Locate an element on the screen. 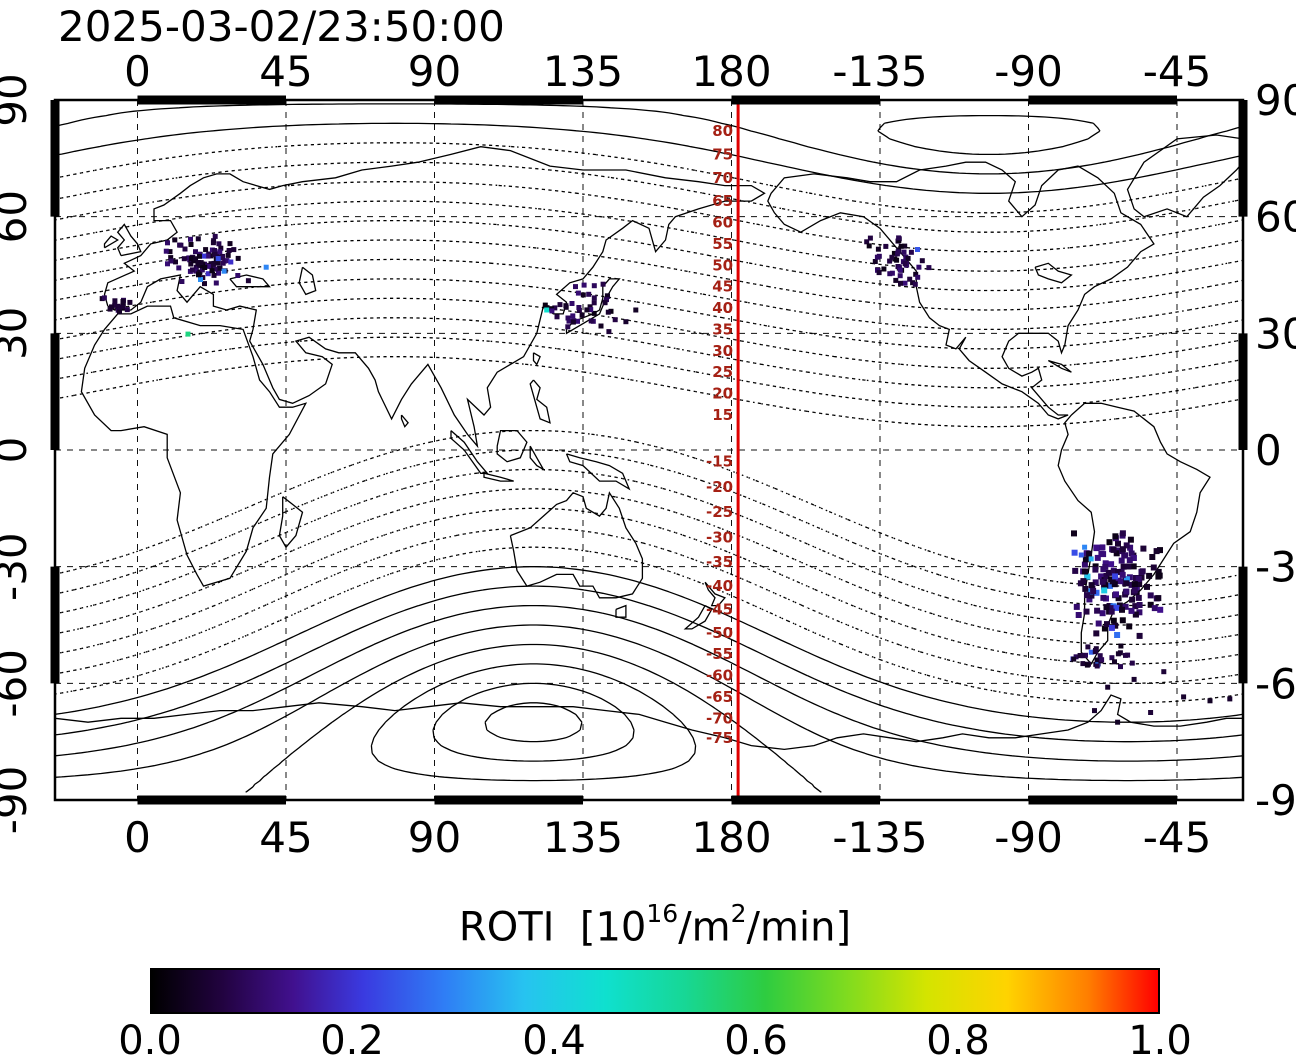 Image resolution: width=1296 pixels, height=1064 pixels. contour-label: -65 is located at coordinates (719, 697).